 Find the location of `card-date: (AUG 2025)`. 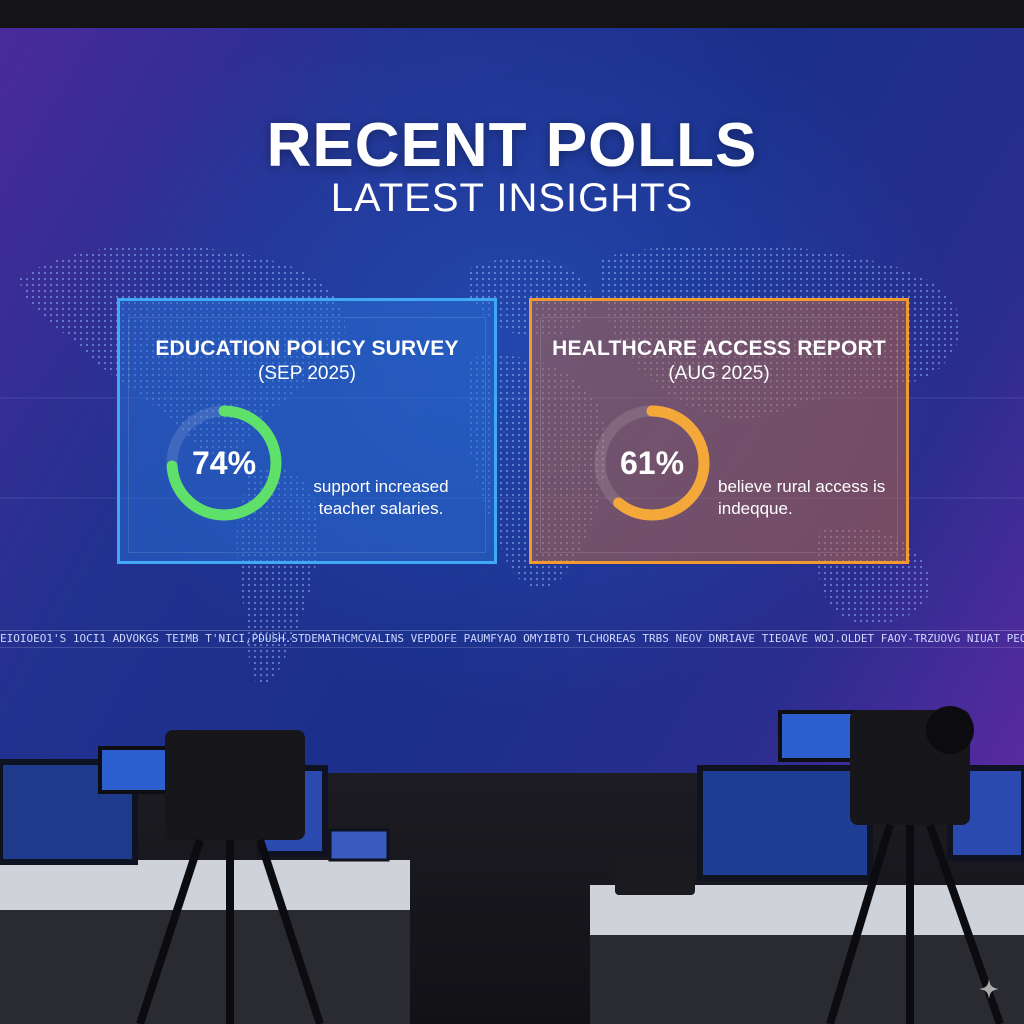

card-date: (AUG 2025) is located at coordinates (719, 373).